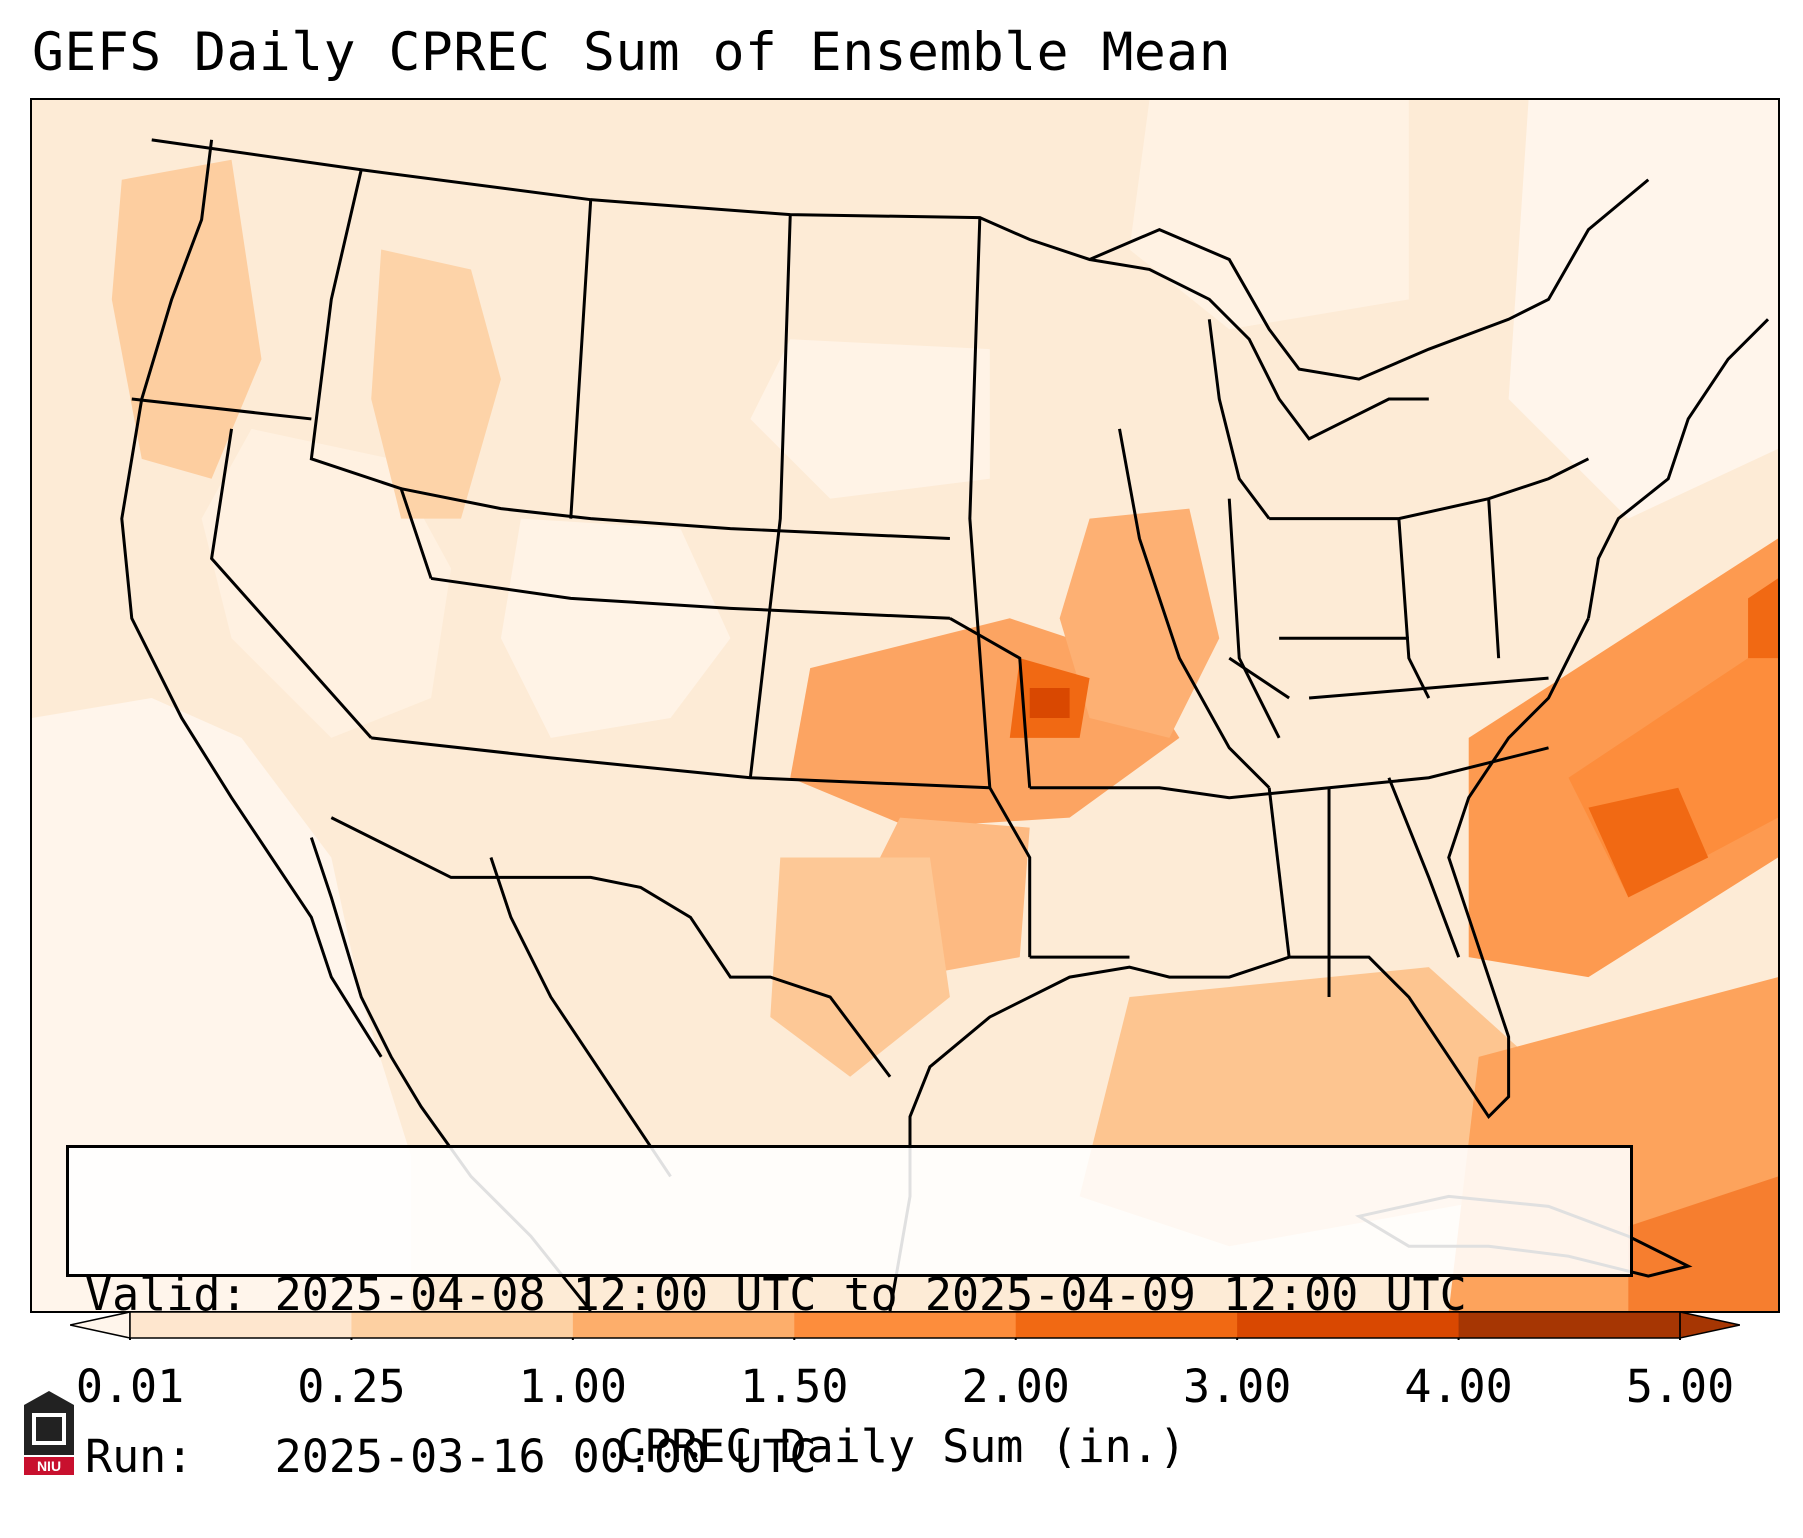 The width and height of the screenshot is (1803, 1538). Describe the element at coordinates (545, 1456) in the screenshot. I see `run-value: 2025-03-16 00:00 UTC` at that location.